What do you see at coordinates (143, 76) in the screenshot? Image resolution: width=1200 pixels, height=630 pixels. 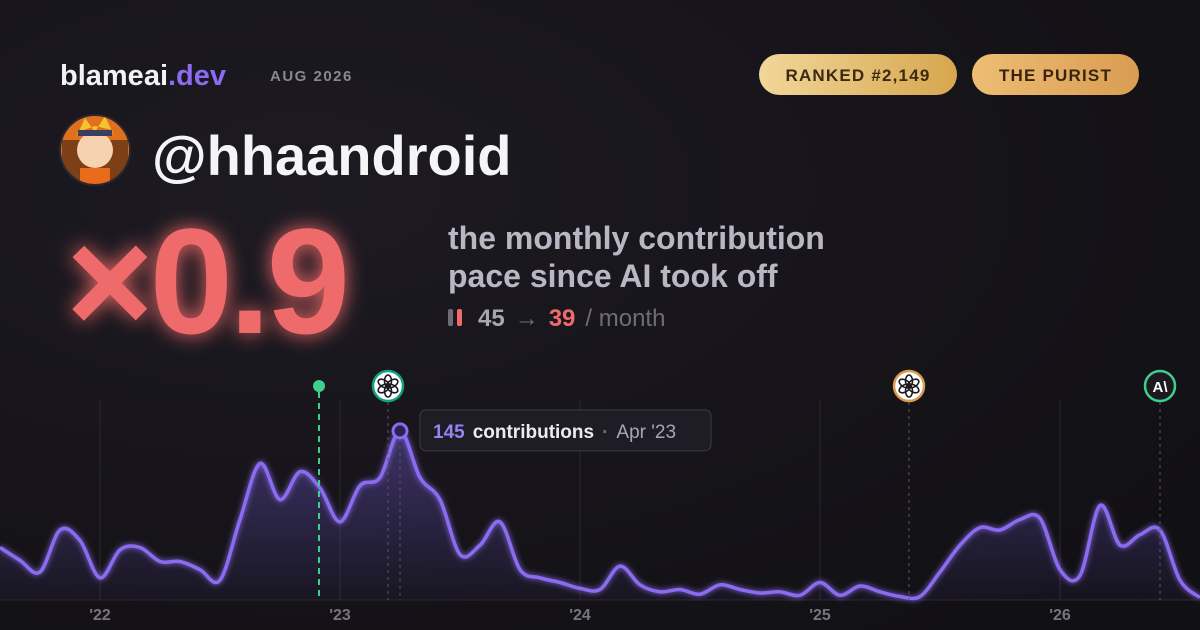 I see `brand: blameai.dev` at bounding box center [143, 76].